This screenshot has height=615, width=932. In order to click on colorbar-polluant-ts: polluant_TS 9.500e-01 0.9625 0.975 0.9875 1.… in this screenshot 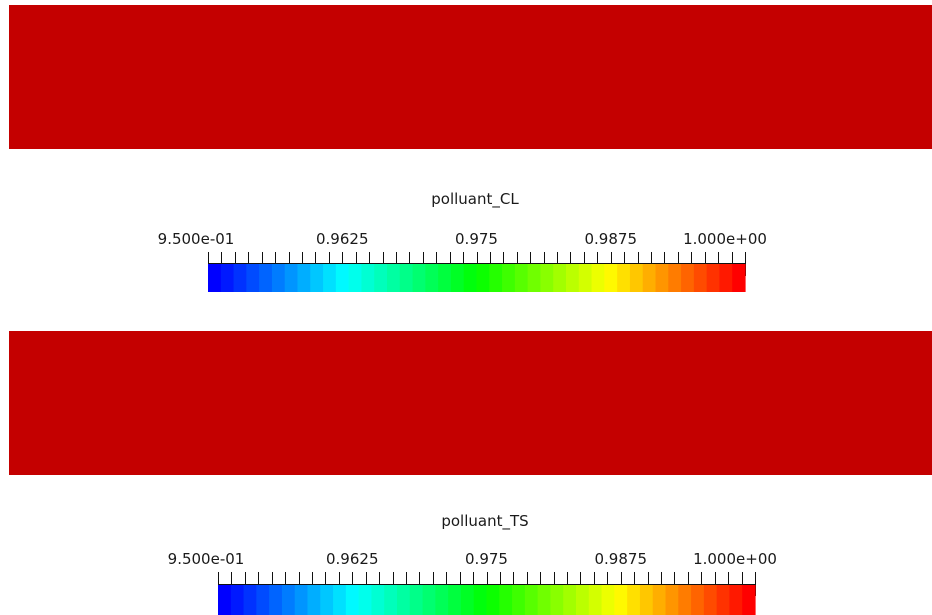, I will do `click(472, 563)`.